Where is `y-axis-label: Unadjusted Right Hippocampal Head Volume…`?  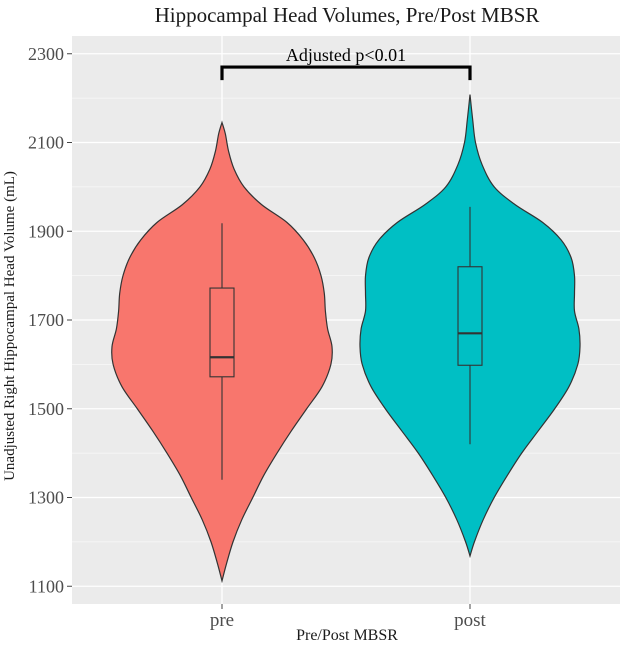 y-axis-label: Unadjusted Right Hippocampal Head Volume… is located at coordinates (10, 326).